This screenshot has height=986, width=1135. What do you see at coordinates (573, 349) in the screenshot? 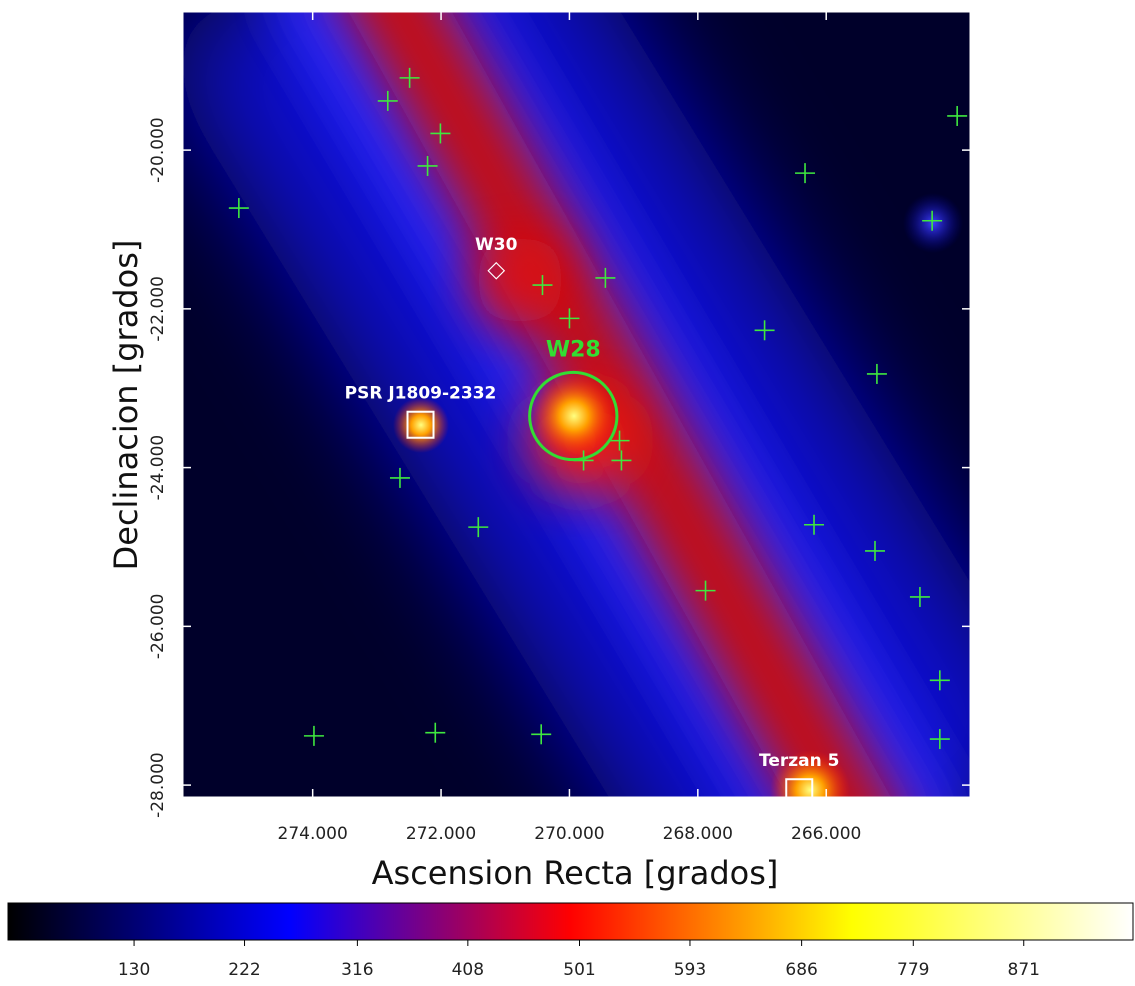
I see `annotation-label: W28` at bounding box center [573, 349].